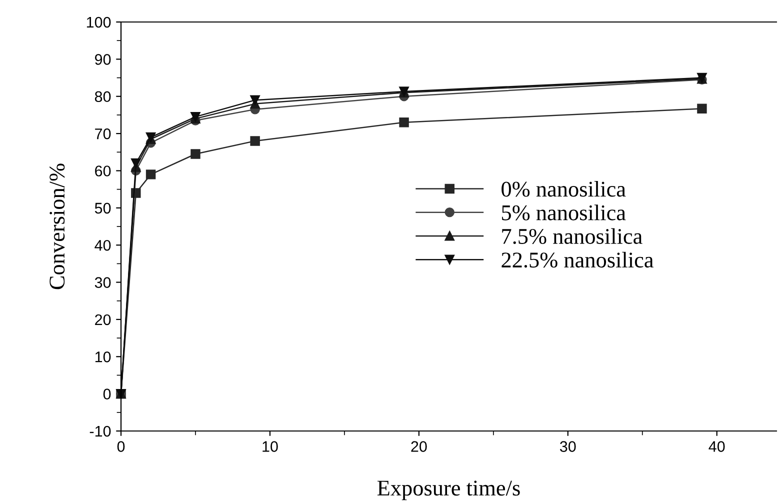 The width and height of the screenshot is (778, 503). Describe the element at coordinates (102, 208) in the screenshot. I see `y-tick-label: 50` at that location.